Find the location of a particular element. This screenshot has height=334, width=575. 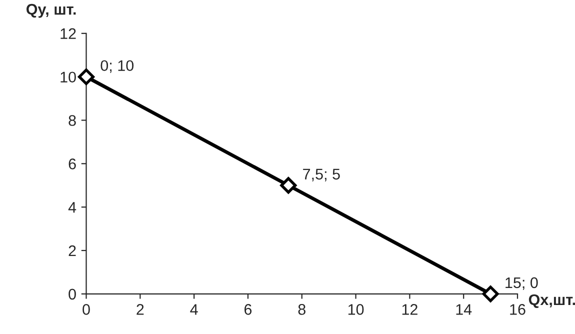

y-tick-label: 2 is located at coordinates (72, 250).